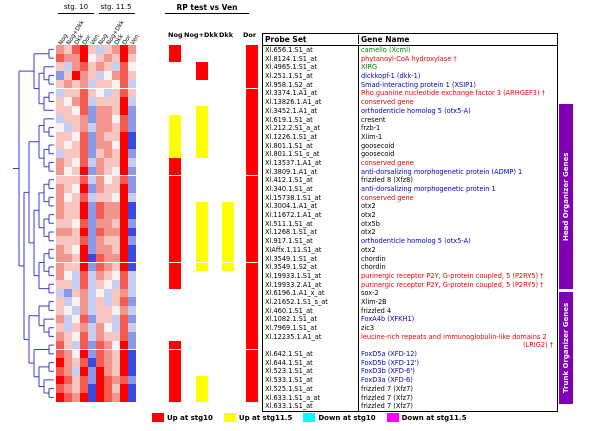  I want to click on gene-cell: frizzled 7 (Xfz7), so click(457, 406).